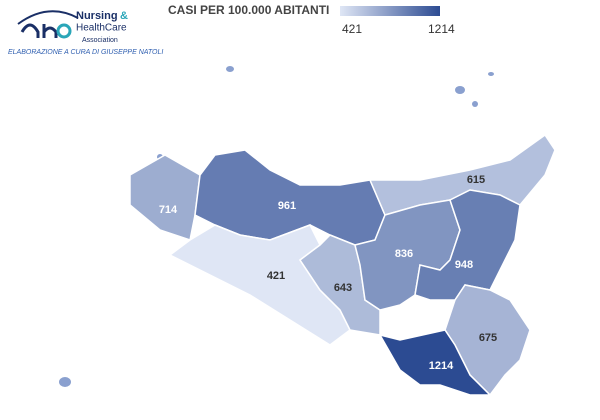 The height and width of the screenshot is (420, 600). I want to click on value-label: 1214, so click(441, 366).